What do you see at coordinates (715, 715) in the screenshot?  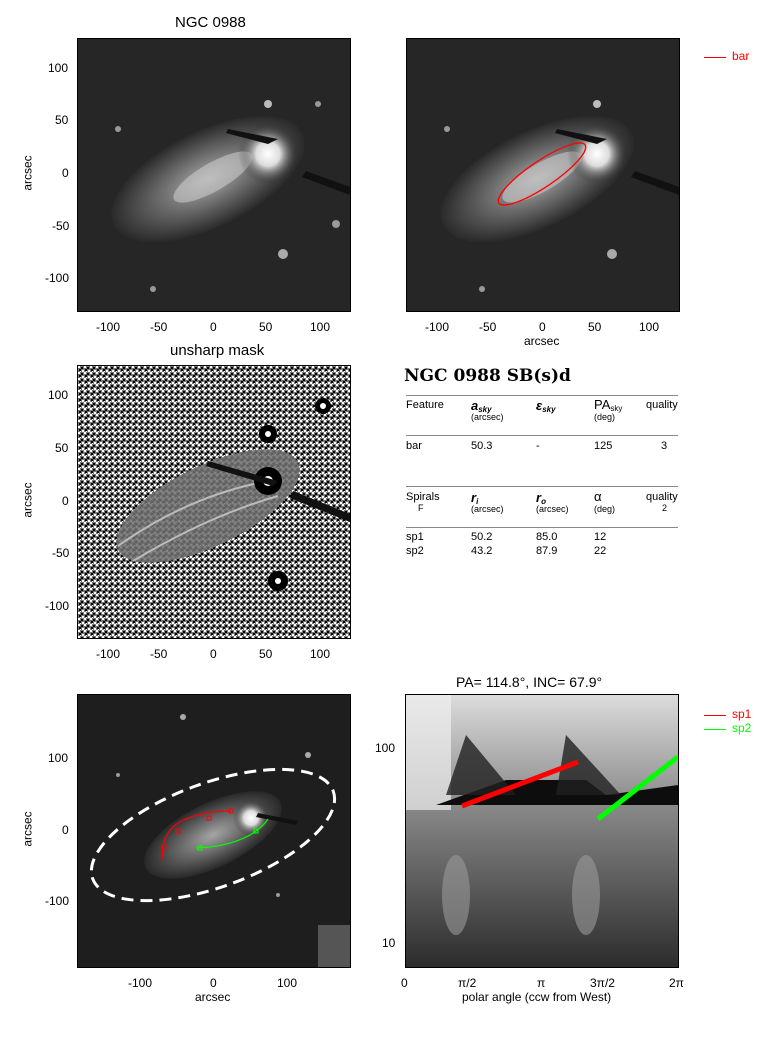 I see `sp1-legend-line` at bounding box center [715, 715].